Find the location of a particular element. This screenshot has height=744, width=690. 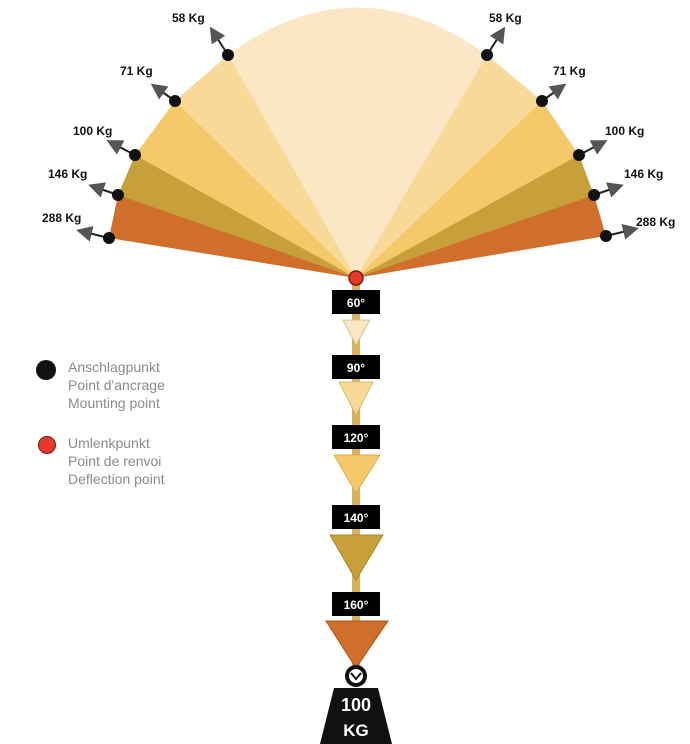

legend-deflection-de: Umlenkpunkt is located at coordinates (109, 443).